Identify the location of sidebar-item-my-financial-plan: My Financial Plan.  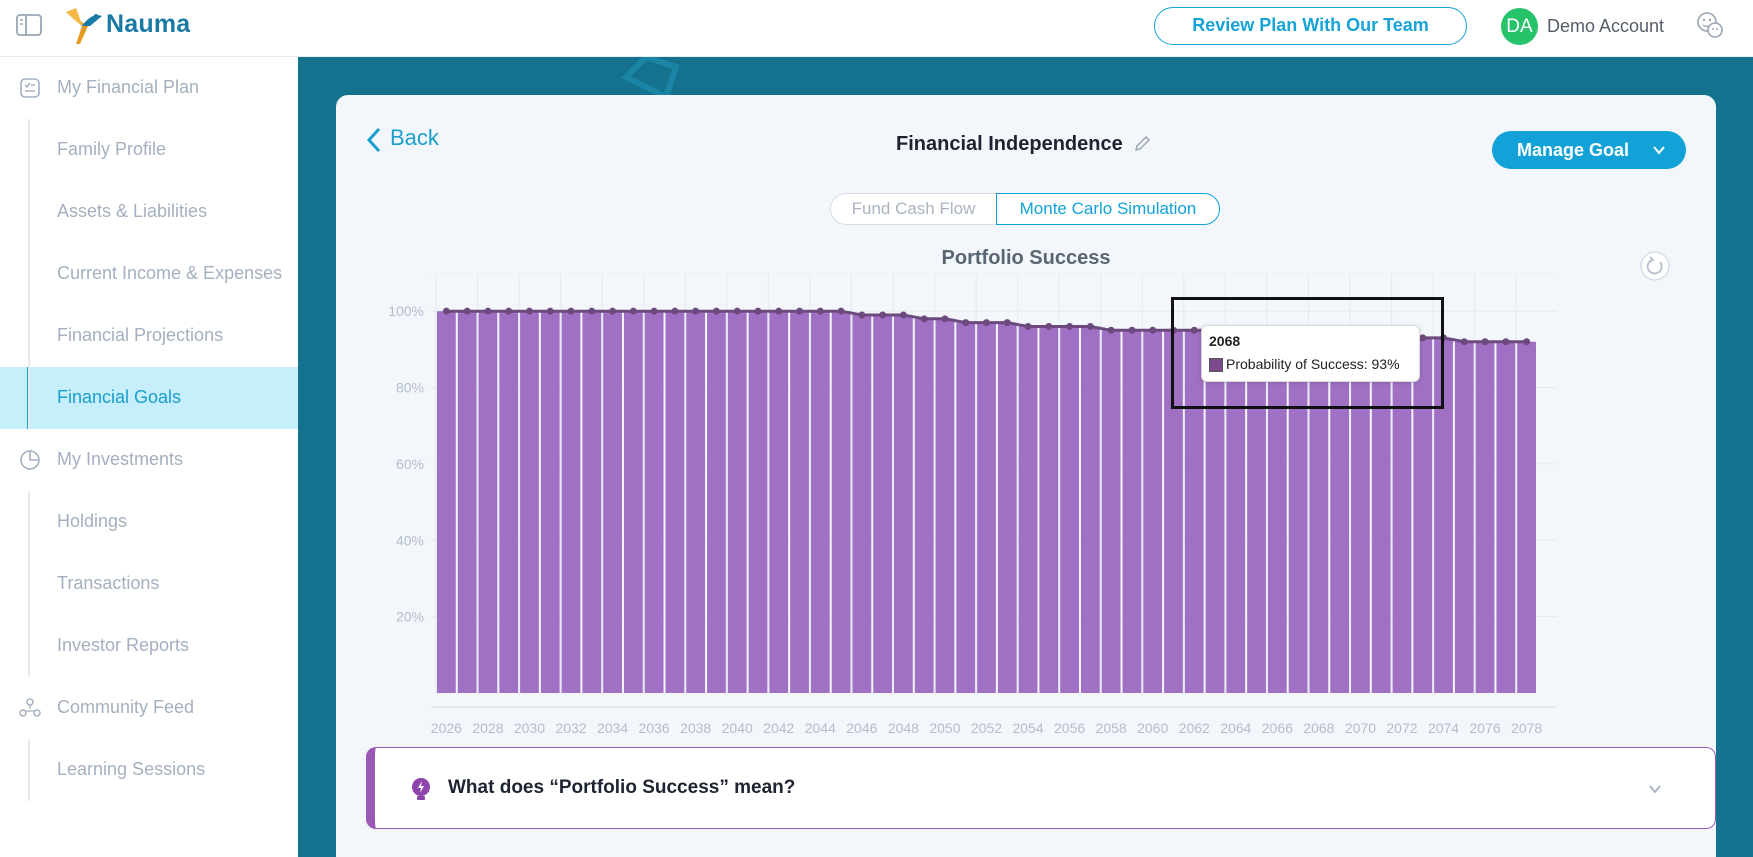
(149, 88).